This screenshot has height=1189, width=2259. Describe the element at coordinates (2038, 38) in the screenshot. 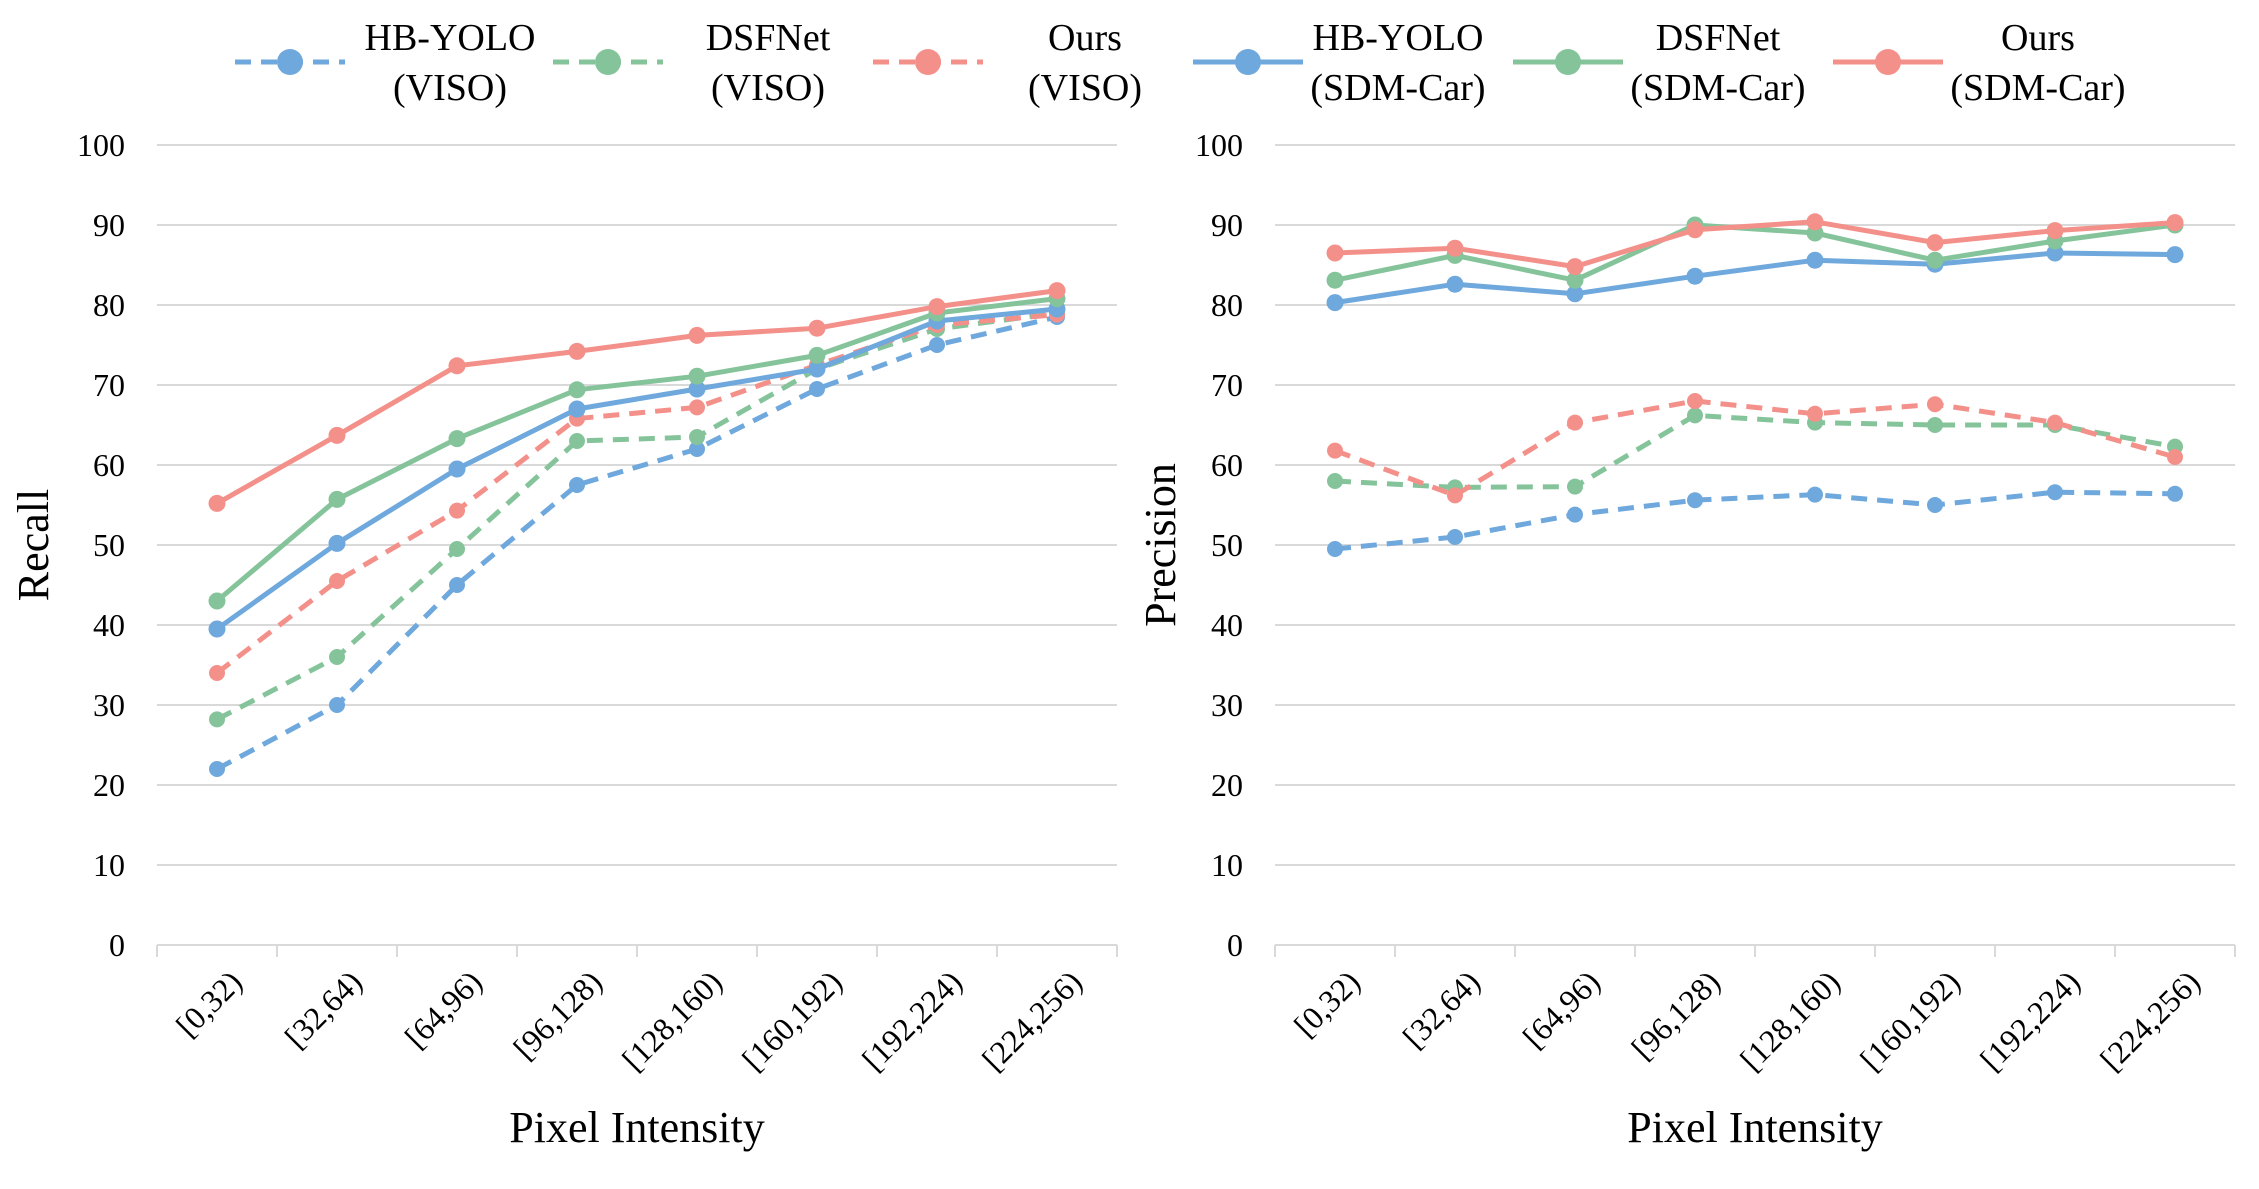

I see `legend-label-line1: Ours` at that location.